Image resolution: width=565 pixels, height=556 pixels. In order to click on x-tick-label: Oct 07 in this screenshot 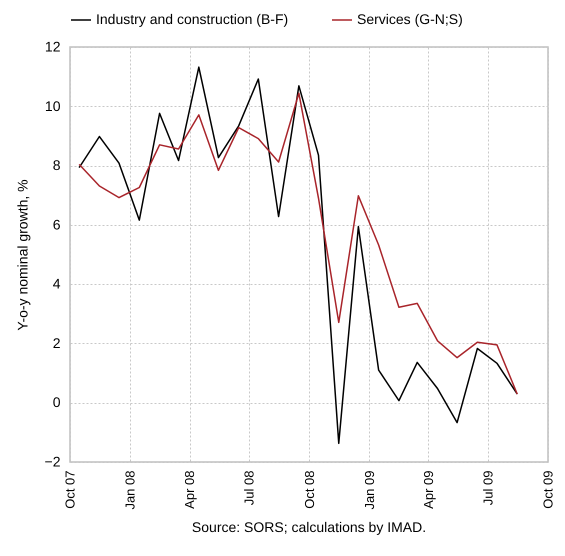, I will do `click(70, 489)`.